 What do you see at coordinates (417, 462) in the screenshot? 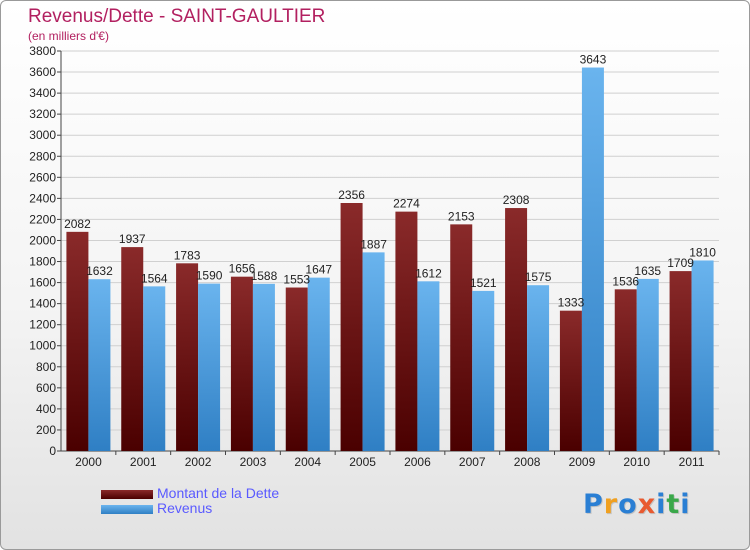
I see `x-tick-label: 2006` at bounding box center [417, 462].